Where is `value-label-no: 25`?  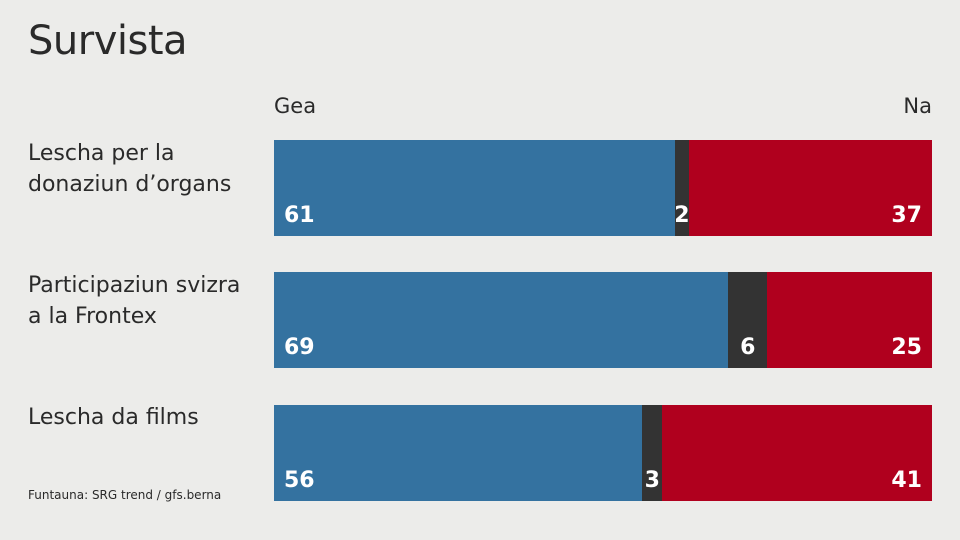
value-label-no: 25 is located at coordinates (906, 347).